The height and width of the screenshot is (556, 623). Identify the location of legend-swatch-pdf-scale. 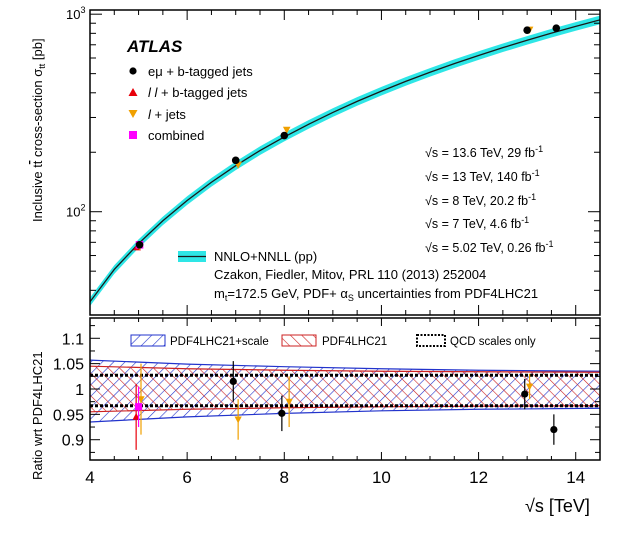
(148, 340).